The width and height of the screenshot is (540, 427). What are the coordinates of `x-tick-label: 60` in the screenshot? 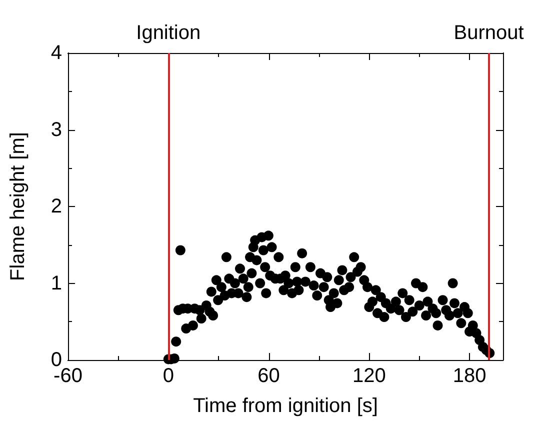 It's located at (269, 376).